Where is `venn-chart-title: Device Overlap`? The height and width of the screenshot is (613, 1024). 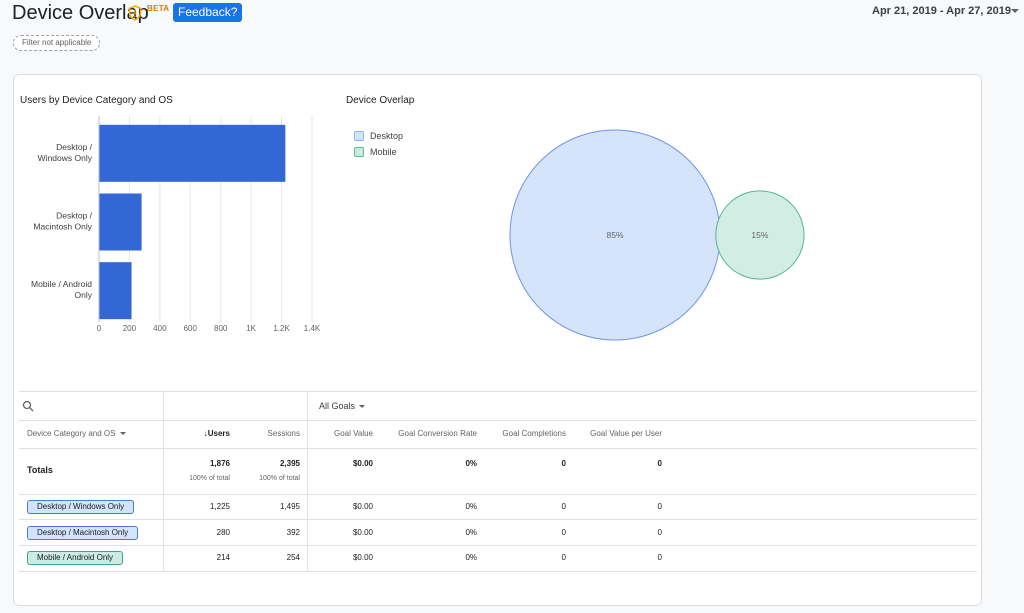 venn-chart-title: Device Overlap is located at coordinates (380, 100).